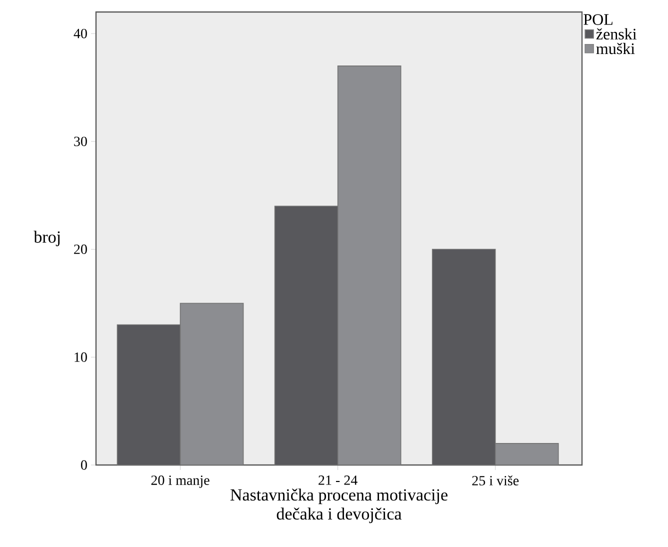  What do you see at coordinates (616, 34) in the screenshot?
I see `legend-label: ženski` at bounding box center [616, 34].